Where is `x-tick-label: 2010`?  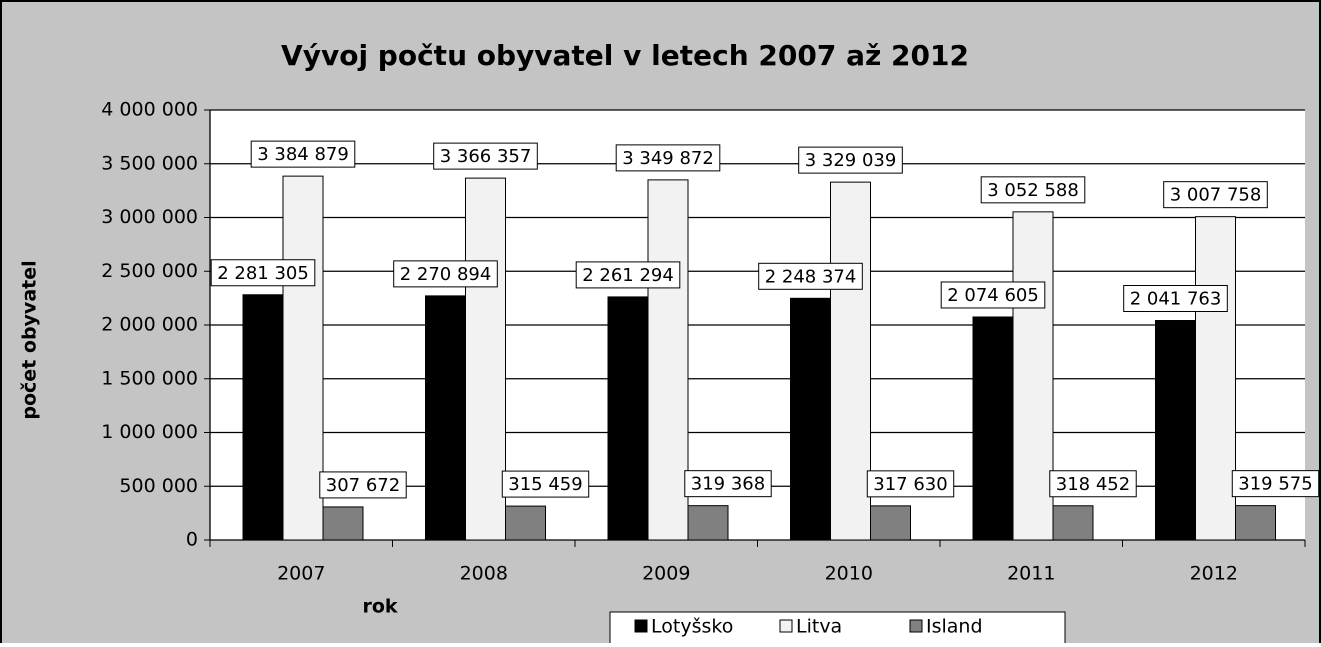
x-tick-label: 2010 is located at coordinates (849, 574).